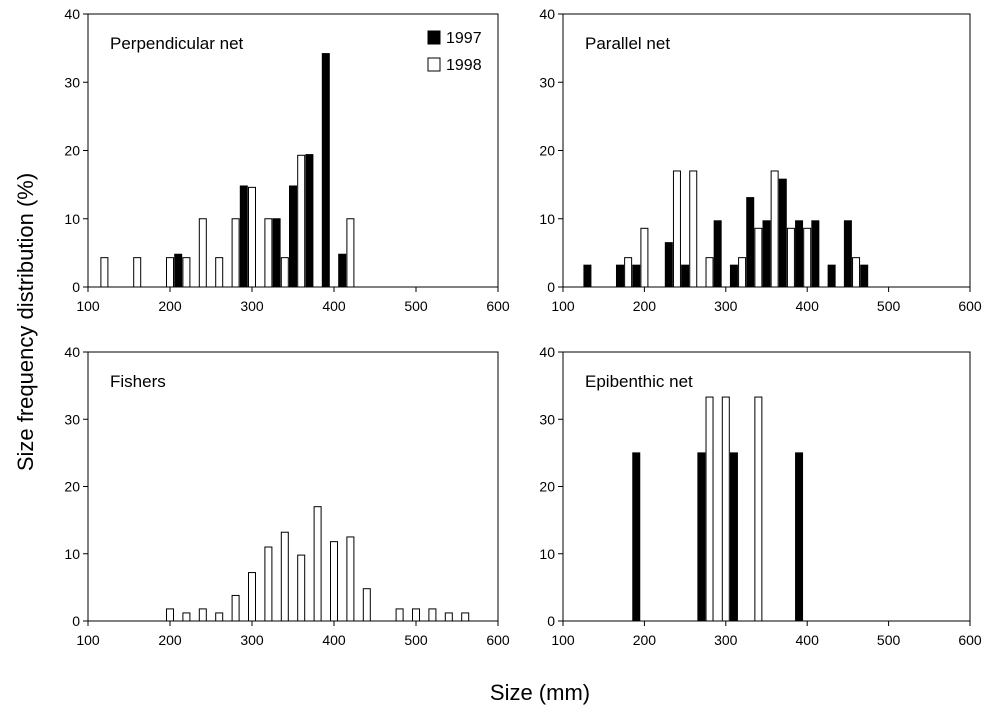  Describe the element at coordinates (25, 322) in the screenshot. I see `y-axis-label: Size frequency distribution (%)` at that location.